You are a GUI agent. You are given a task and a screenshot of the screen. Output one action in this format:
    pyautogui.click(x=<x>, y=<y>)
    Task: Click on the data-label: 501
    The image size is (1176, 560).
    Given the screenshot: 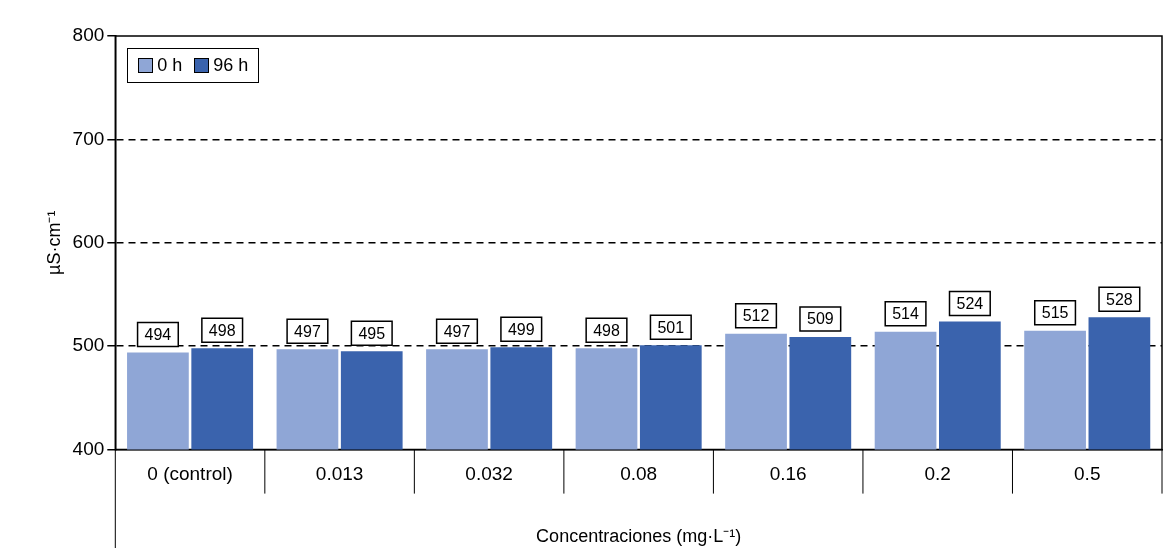 What is the action you would take?
    pyautogui.click(x=671, y=327)
    